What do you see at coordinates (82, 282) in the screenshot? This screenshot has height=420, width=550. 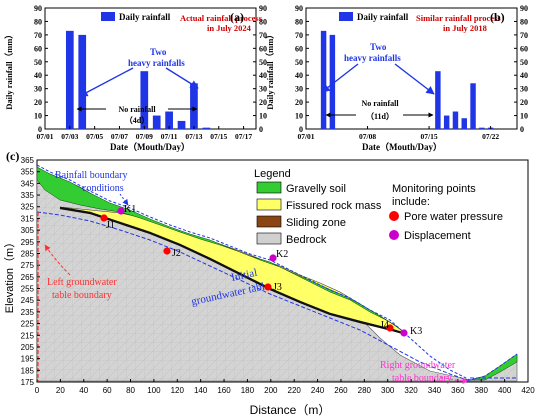 I see `left-groundwater-line1: Left groundwater` at bounding box center [82, 282].